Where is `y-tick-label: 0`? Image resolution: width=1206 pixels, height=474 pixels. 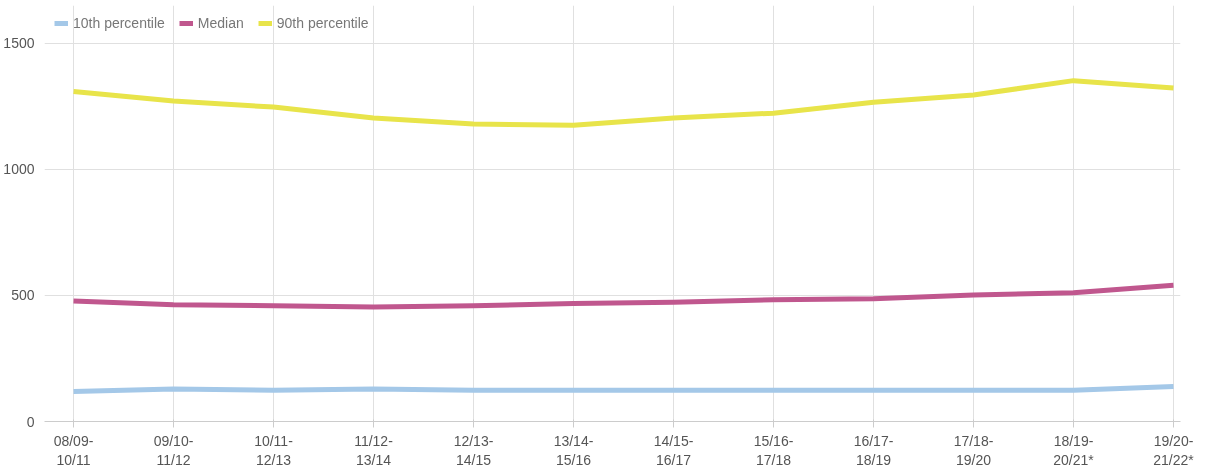
y-tick-label: 0 is located at coordinates (30, 421).